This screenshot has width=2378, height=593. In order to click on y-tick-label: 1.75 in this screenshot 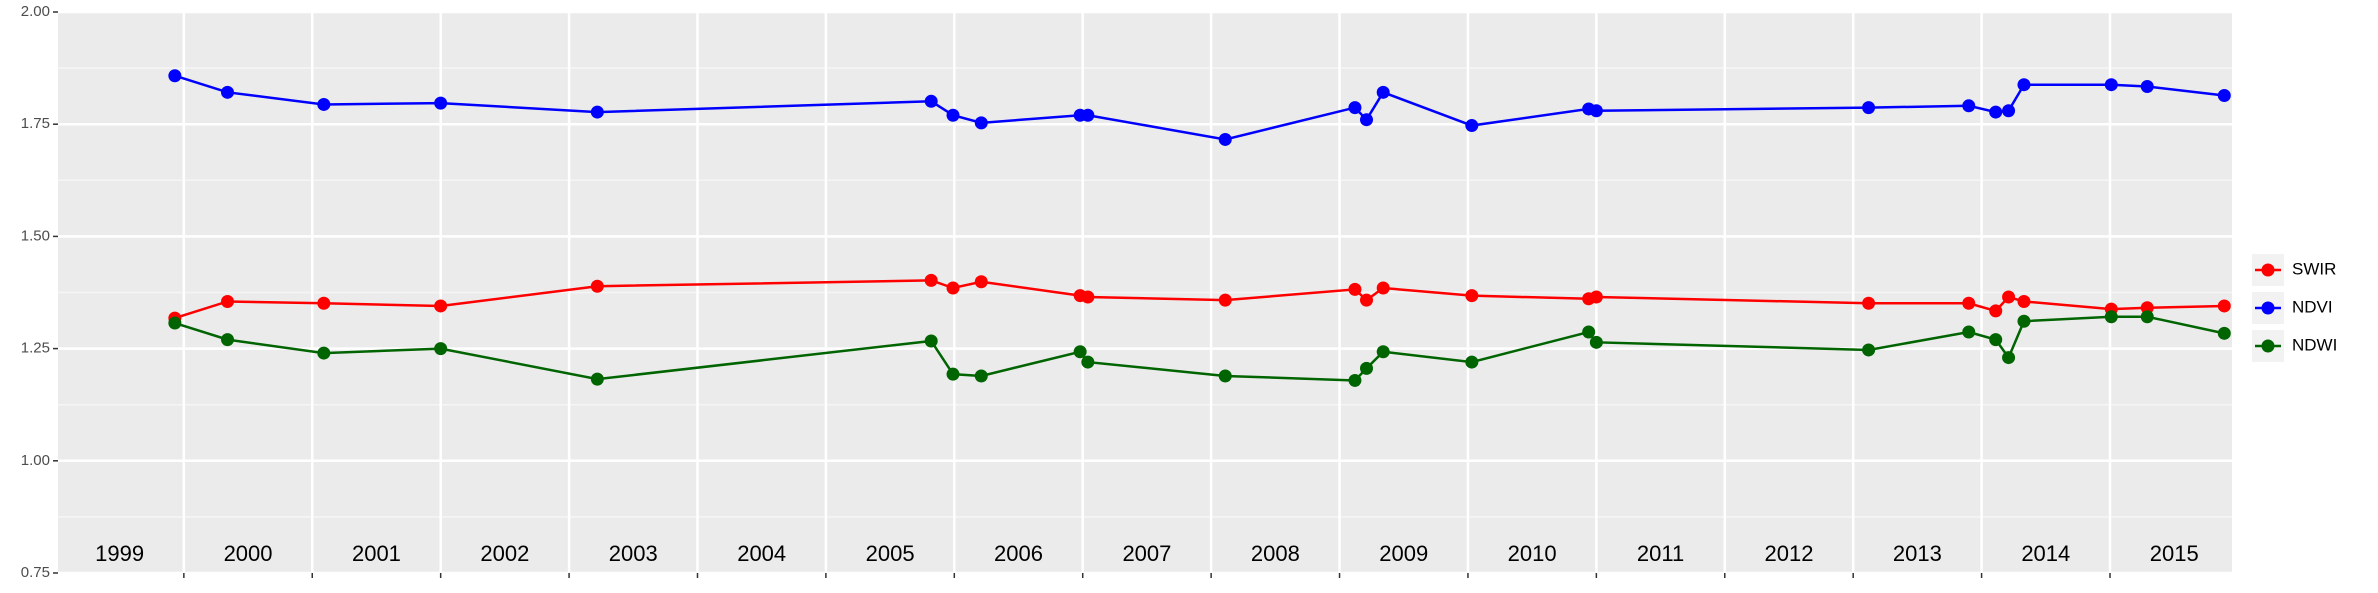, I will do `click(35, 123)`.